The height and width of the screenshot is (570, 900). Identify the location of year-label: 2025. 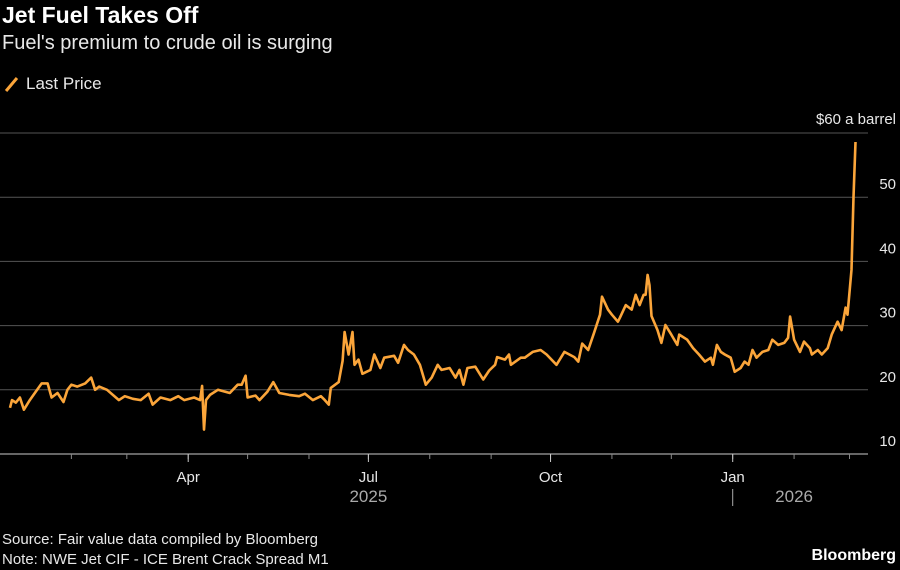
(368, 496).